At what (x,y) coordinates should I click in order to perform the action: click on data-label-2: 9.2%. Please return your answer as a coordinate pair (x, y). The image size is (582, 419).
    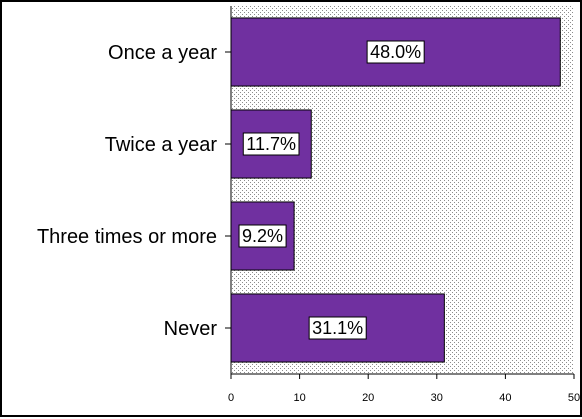
    Looking at the image, I should click on (262, 236).